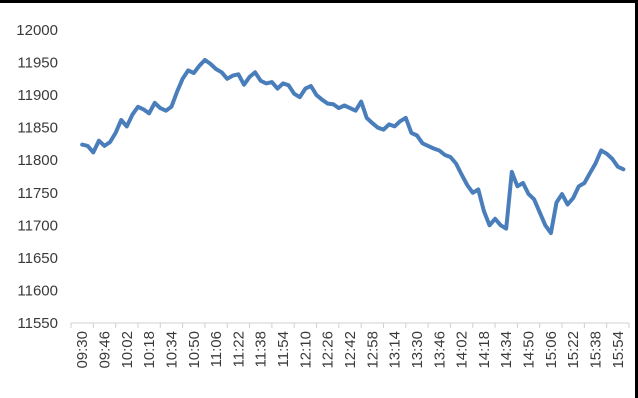 This screenshot has width=638, height=398. What do you see at coordinates (238, 349) in the screenshot?
I see `x-tick-label: 11:22` at bounding box center [238, 349].